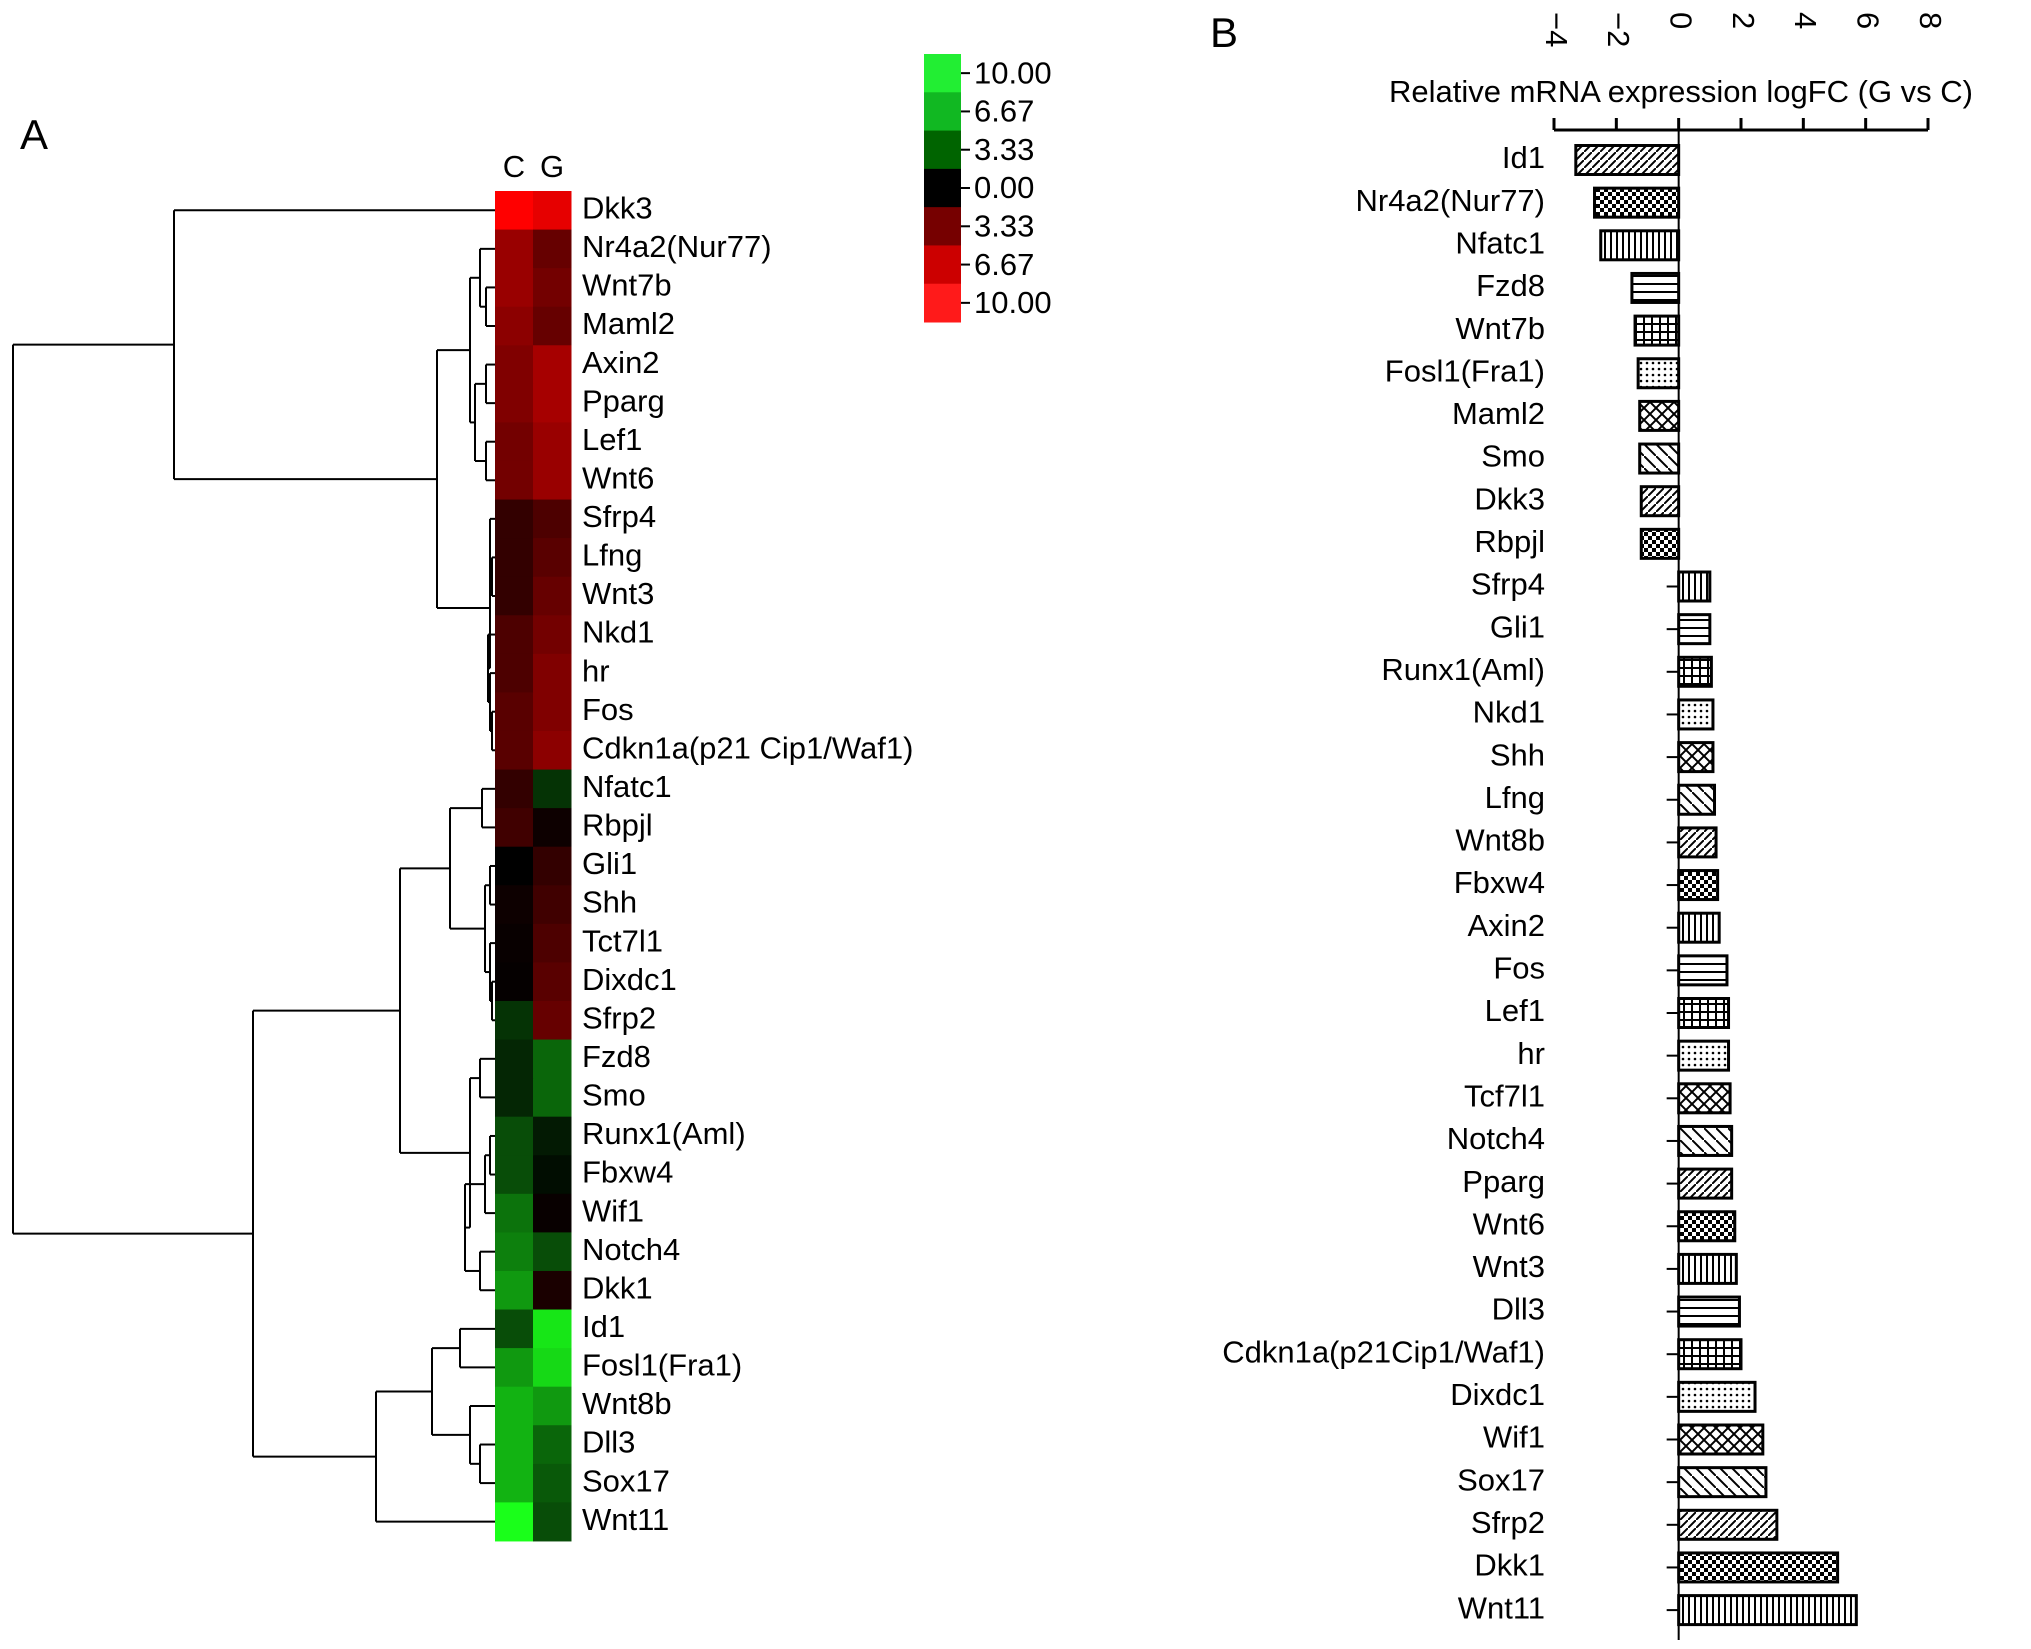 This screenshot has height=1649, width=2031. What do you see at coordinates (622, 940) in the screenshot?
I see `row-label: Tct7l1` at bounding box center [622, 940].